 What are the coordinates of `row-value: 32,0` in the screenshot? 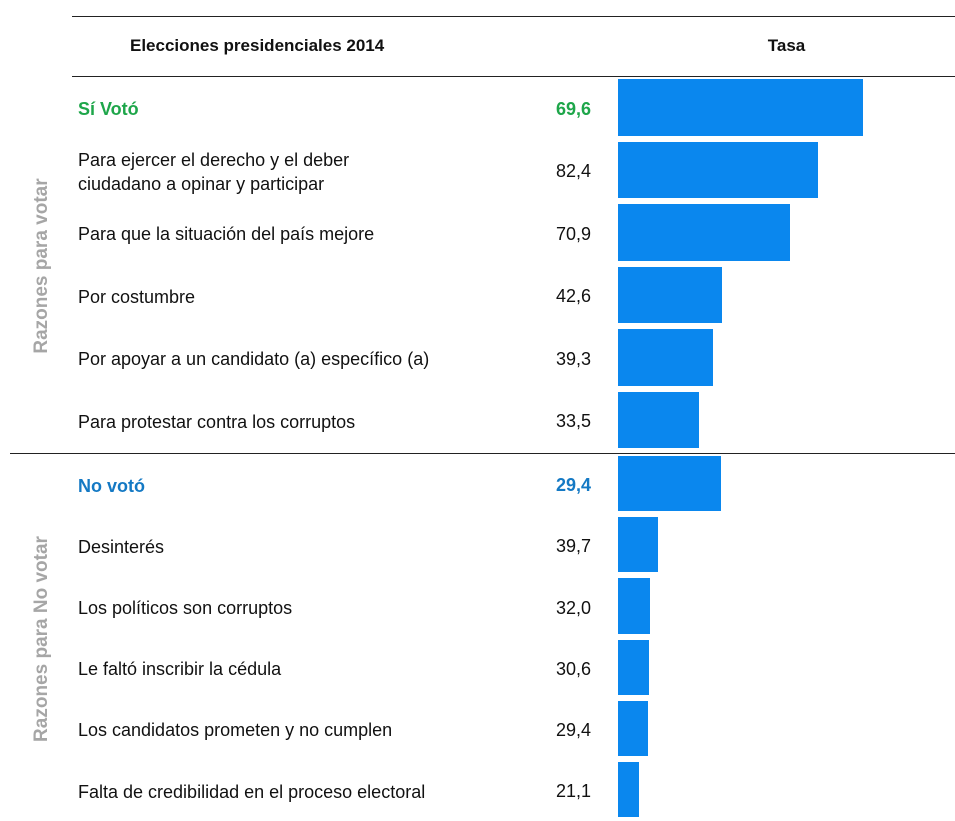 It's located at (574, 607).